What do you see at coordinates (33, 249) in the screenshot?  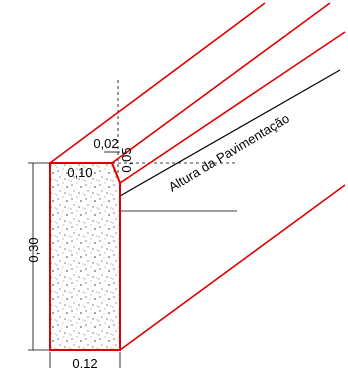 I see `dim-text: 0,30` at bounding box center [33, 249].